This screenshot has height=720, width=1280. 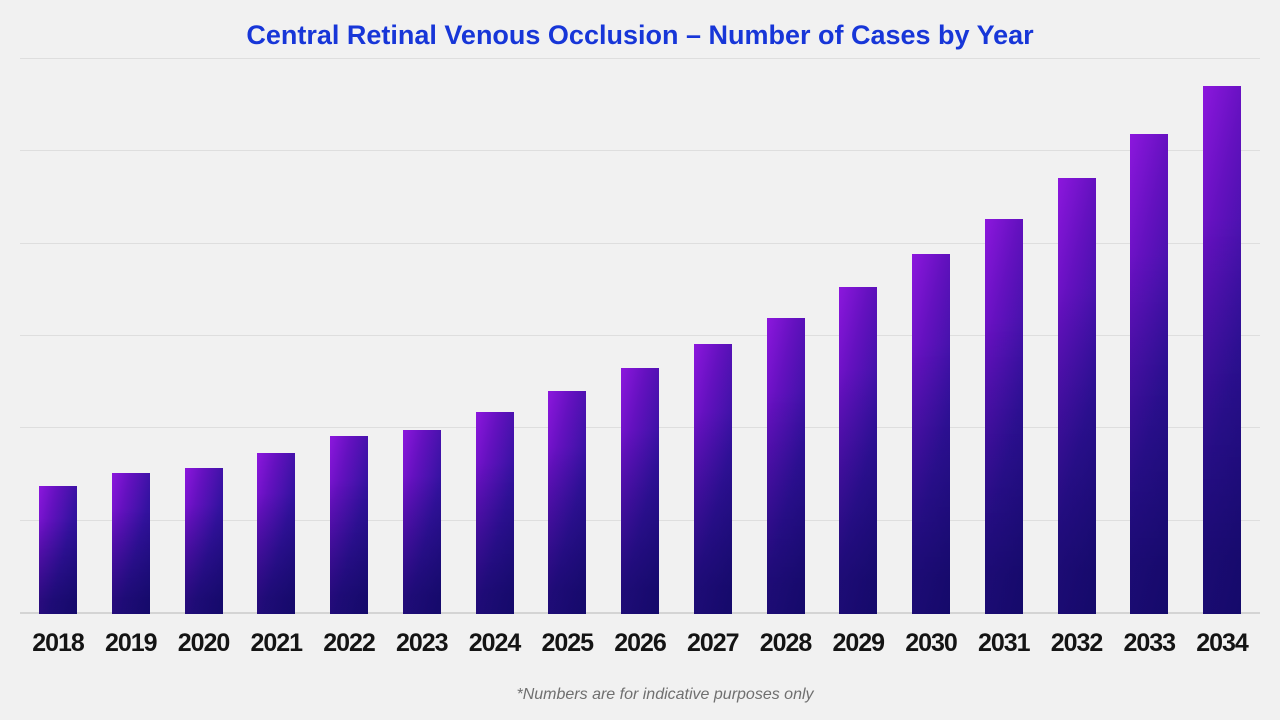 I want to click on bar-2027, so click(x=712, y=479).